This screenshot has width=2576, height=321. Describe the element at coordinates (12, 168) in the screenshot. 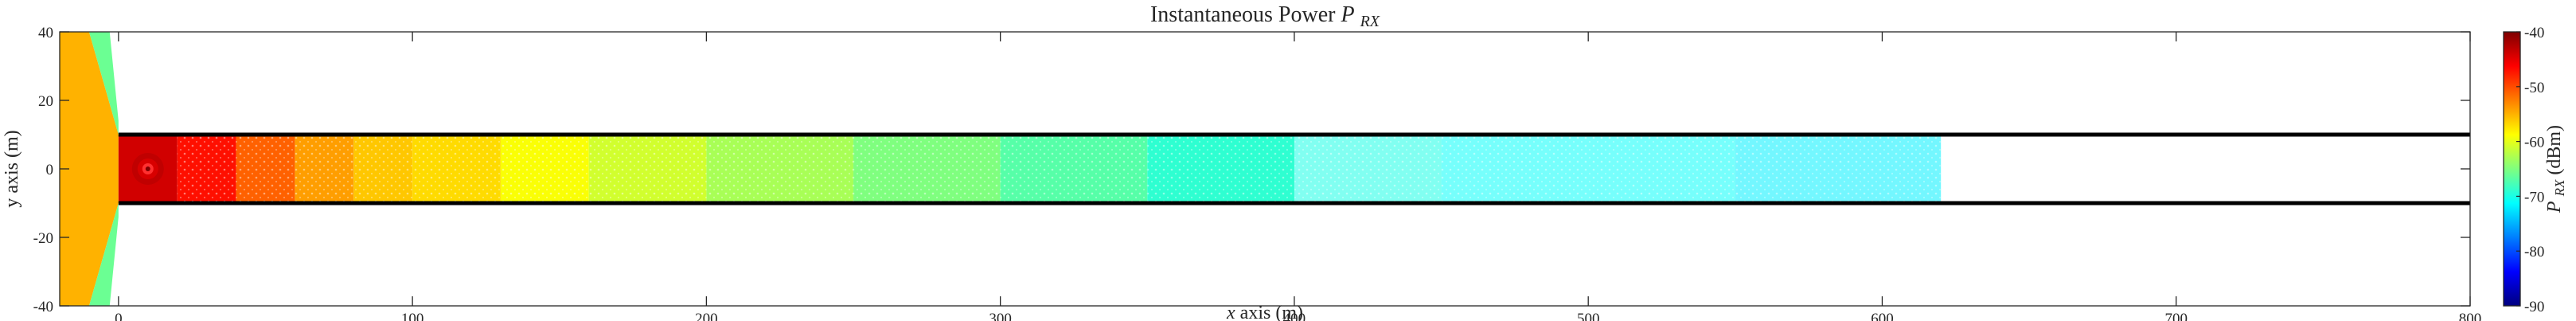

I see `y-axis-label: y axis (m)` at that location.